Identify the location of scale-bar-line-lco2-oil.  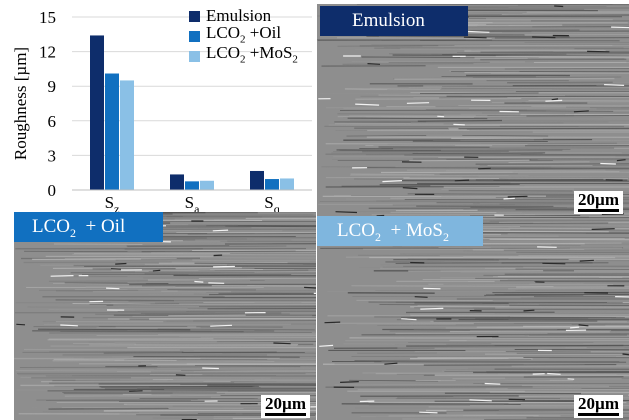
(285, 414).